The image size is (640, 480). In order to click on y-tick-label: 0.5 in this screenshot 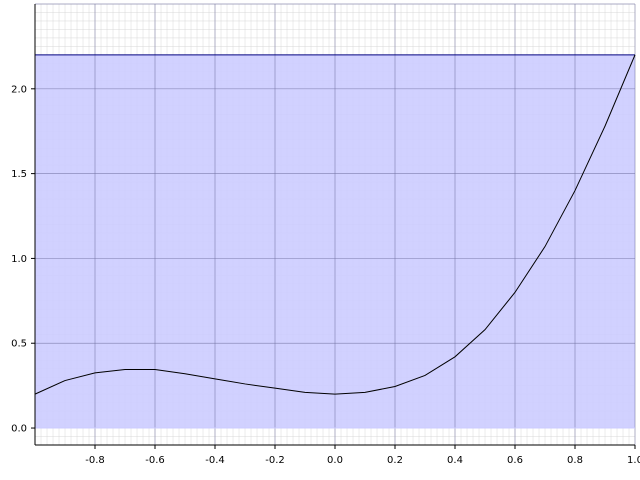, I will do `click(19, 344)`.